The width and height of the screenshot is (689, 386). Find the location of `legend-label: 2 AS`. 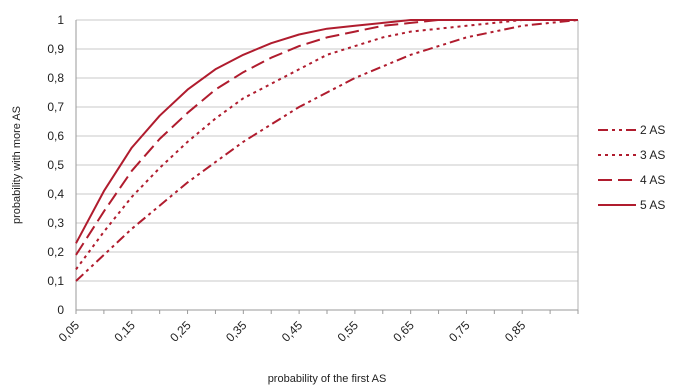

legend-label: 2 AS is located at coordinates (652, 130).